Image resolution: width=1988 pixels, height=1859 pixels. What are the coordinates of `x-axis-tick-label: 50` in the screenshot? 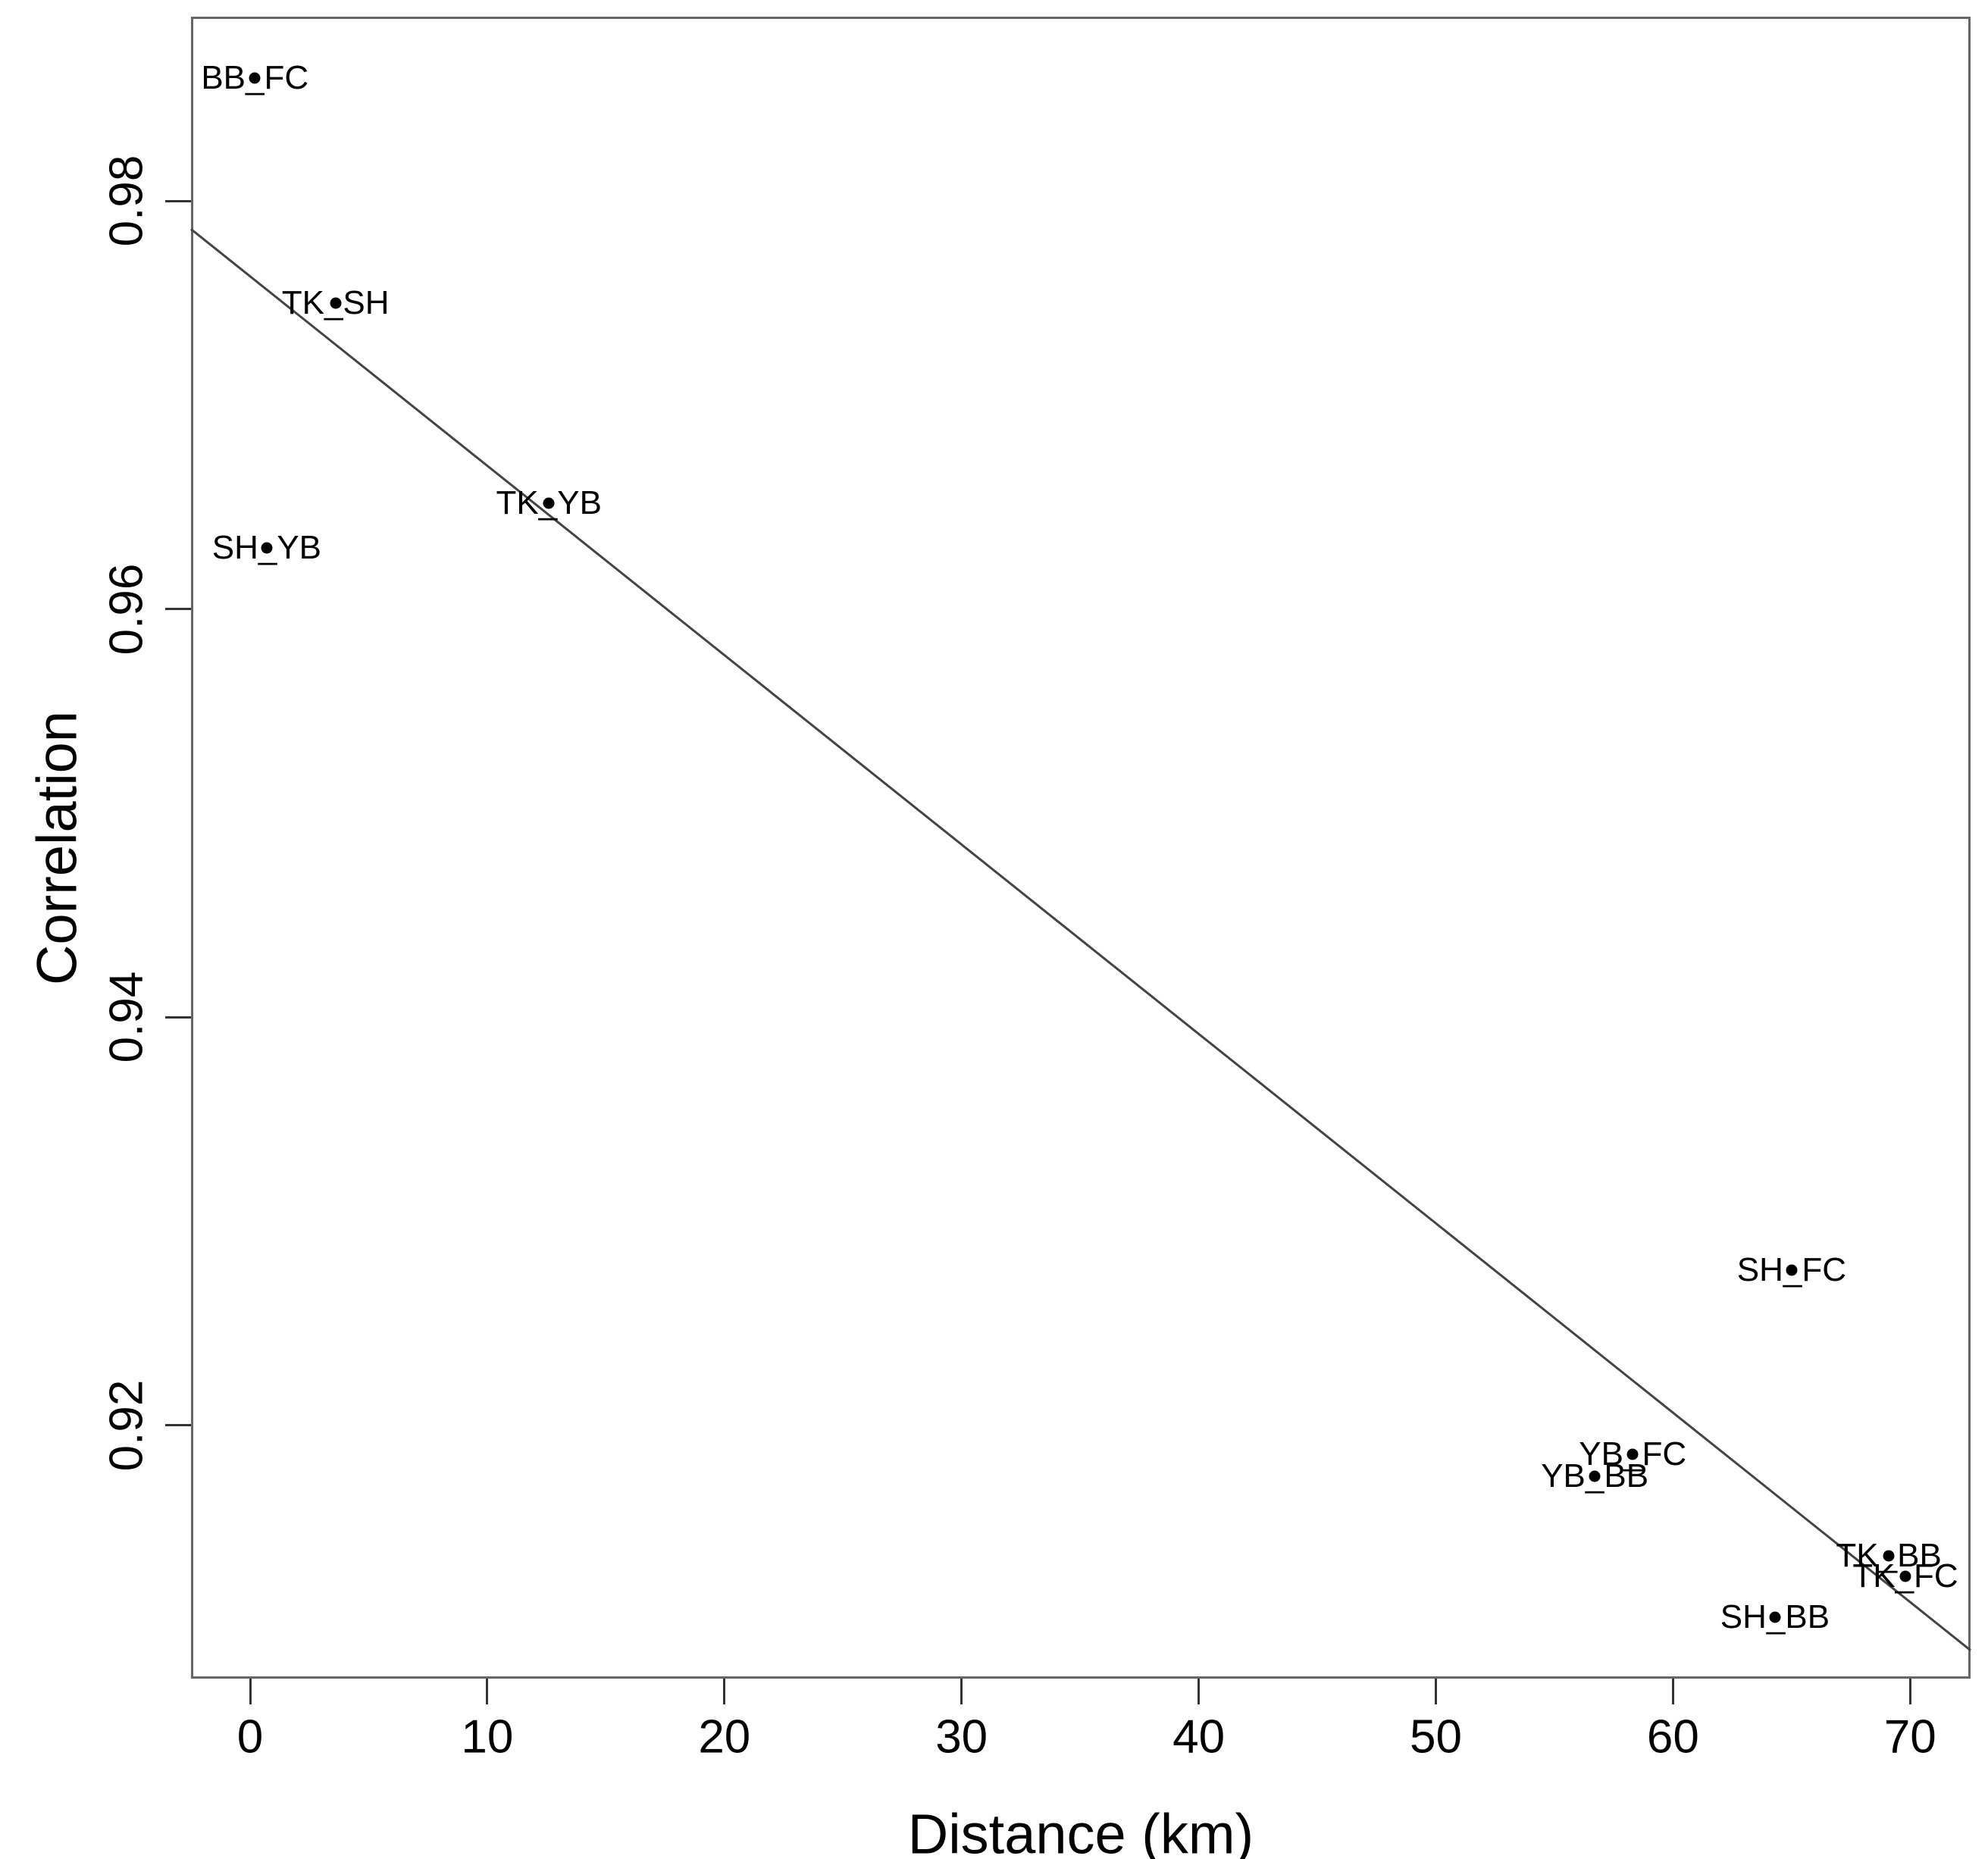 It's located at (1436, 1737).